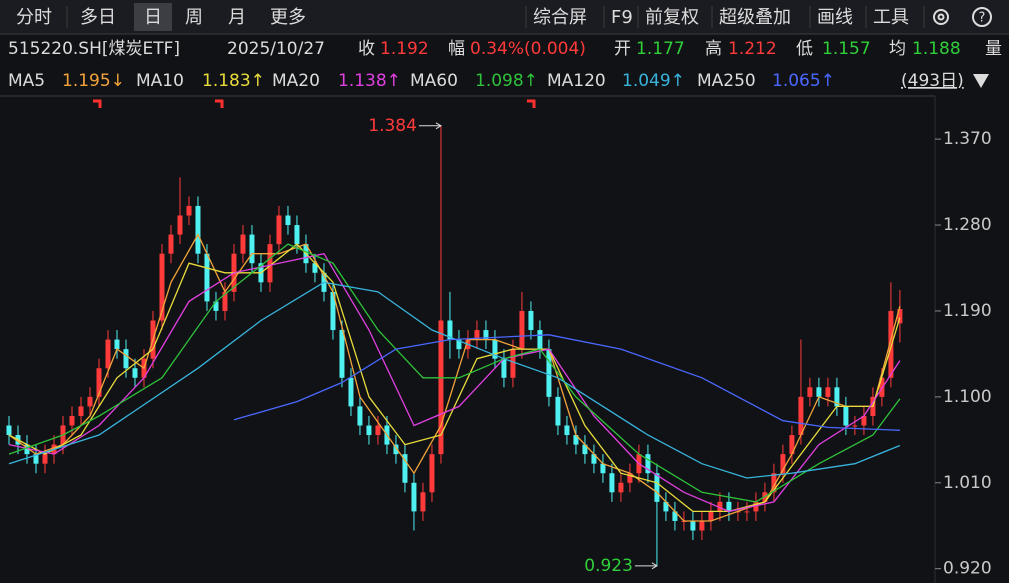 This screenshot has height=583, width=1009. Describe the element at coordinates (932, 81) in the screenshot. I see `range-label: (493日)` at that location.